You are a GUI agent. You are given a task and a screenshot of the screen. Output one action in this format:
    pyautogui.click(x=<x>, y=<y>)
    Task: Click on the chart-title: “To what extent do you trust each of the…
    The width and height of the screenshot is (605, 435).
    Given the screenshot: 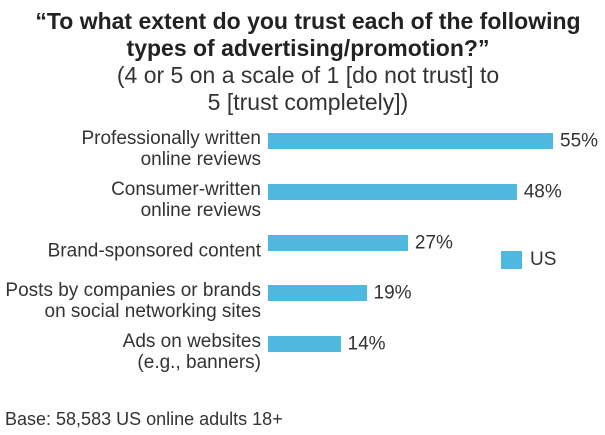 What is the action you would take?
    pyautogui.click(x=308, y=34)
    